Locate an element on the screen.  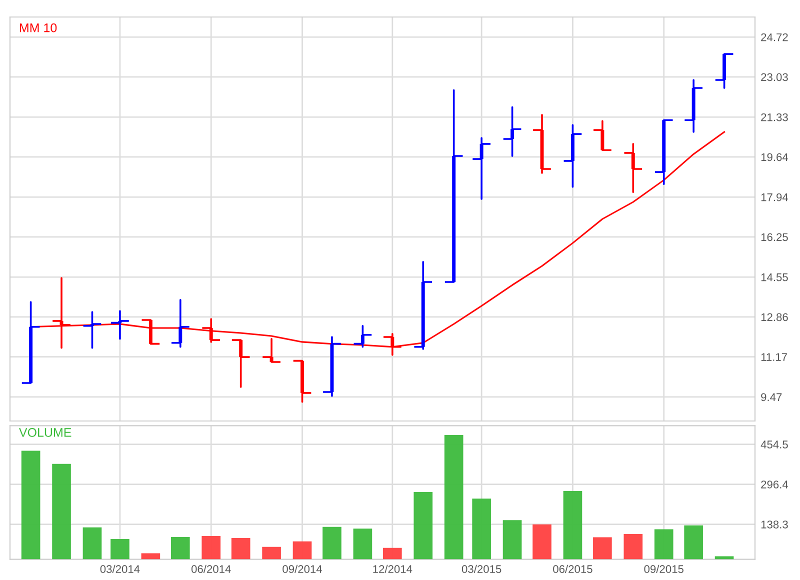
y-tick-label: 24.72 is located at coordinates (774, 37).